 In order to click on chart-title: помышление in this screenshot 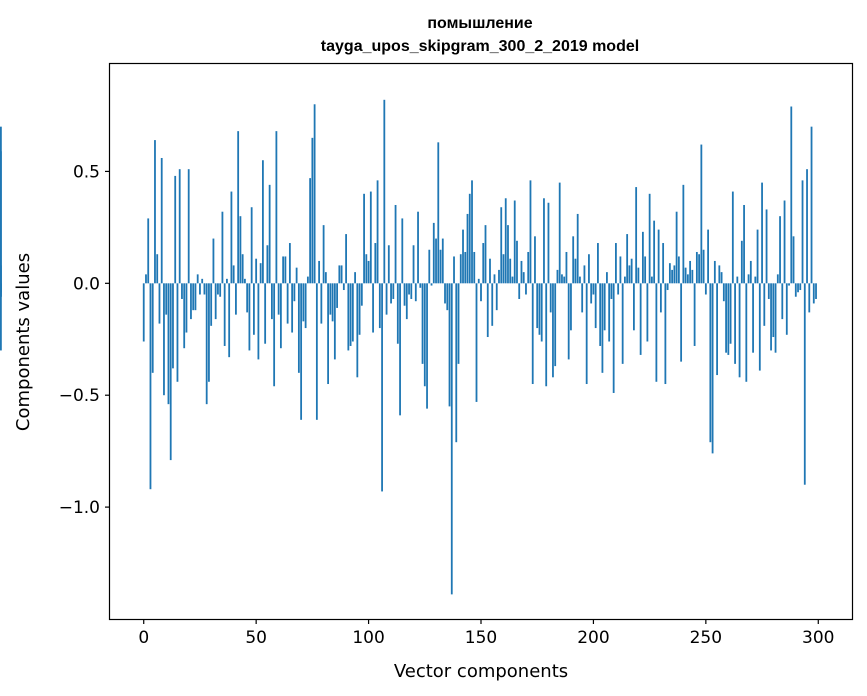, I will do `click(479, 23)`.